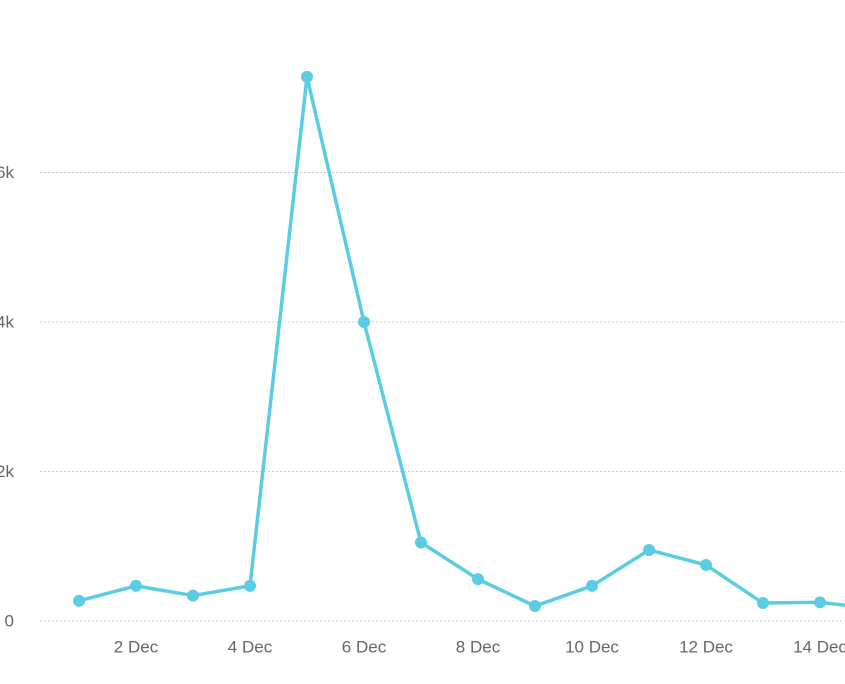  What do you see at coordinates (7, 172) in the screenshot?
I see `y-tick-label: 6k` at bounding box center [7, 172].